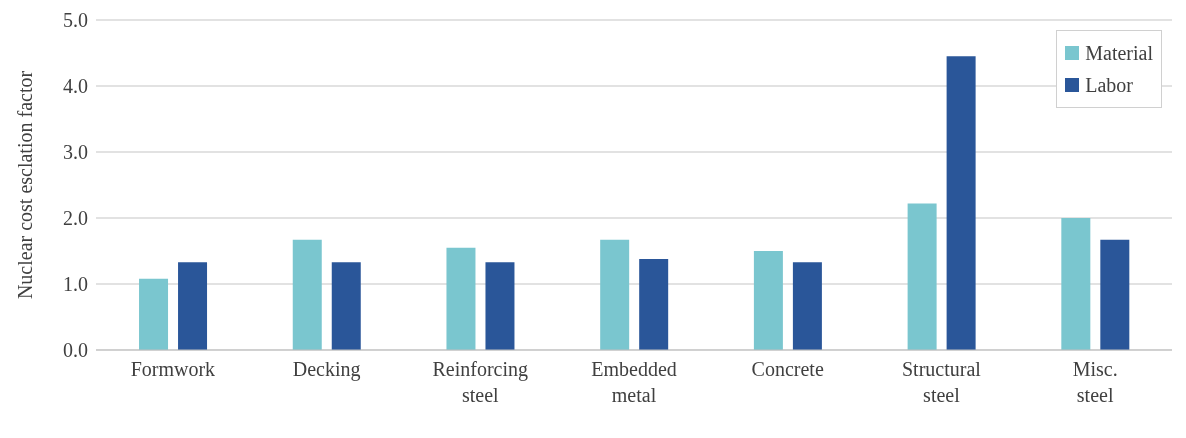  What do you see at coordinates (75, 20) in the screenshot?
I see `y-tick-label: 5.0` at bounding box center [75, 20].